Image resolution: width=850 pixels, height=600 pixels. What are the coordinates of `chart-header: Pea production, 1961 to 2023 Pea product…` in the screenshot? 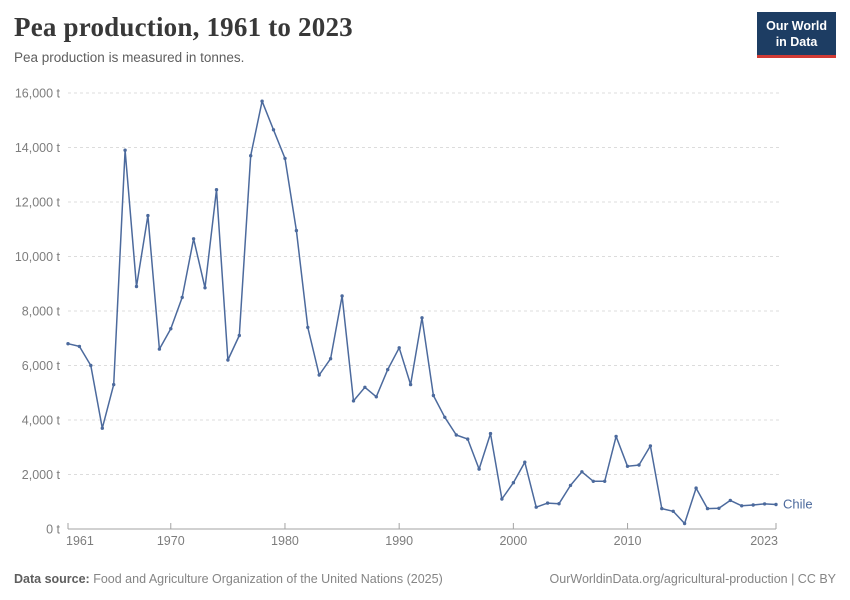 It's located at (425, 38).